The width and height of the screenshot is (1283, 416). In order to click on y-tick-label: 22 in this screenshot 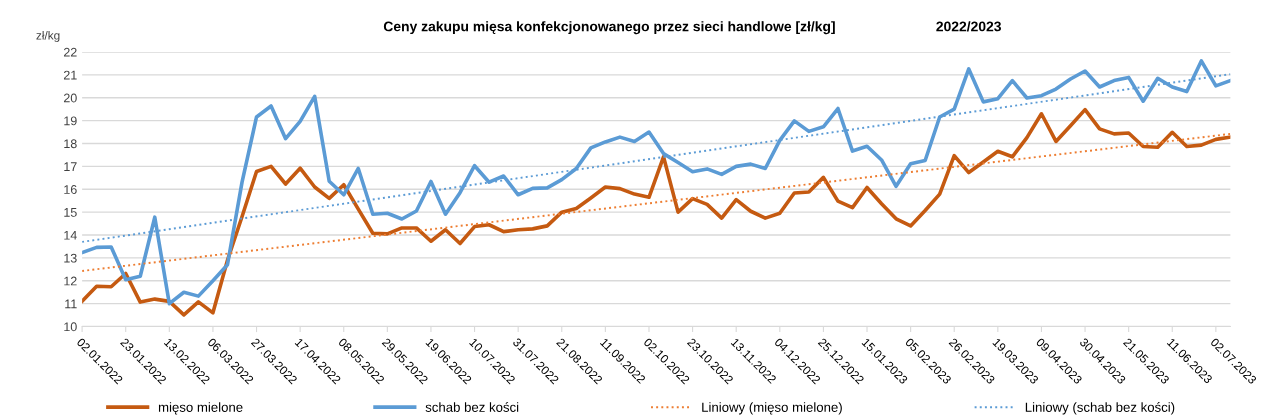, I will do `click(70, 52)`.